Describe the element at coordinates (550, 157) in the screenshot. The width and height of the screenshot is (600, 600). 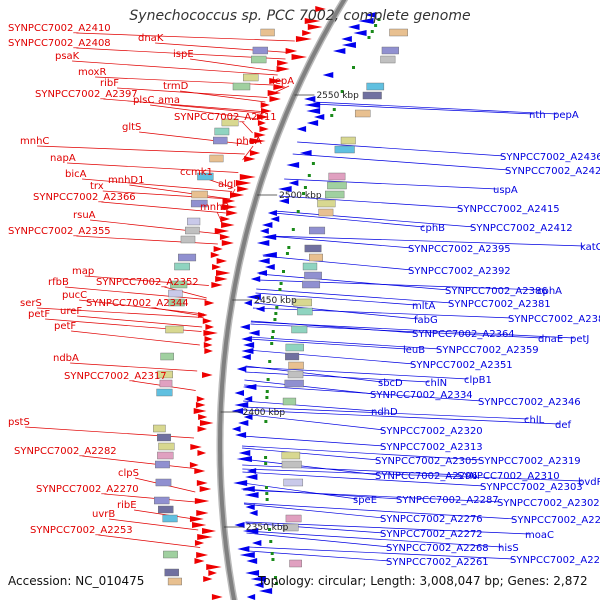
I see `right-gene-label: SYNPCC7002_A2436` at that location.